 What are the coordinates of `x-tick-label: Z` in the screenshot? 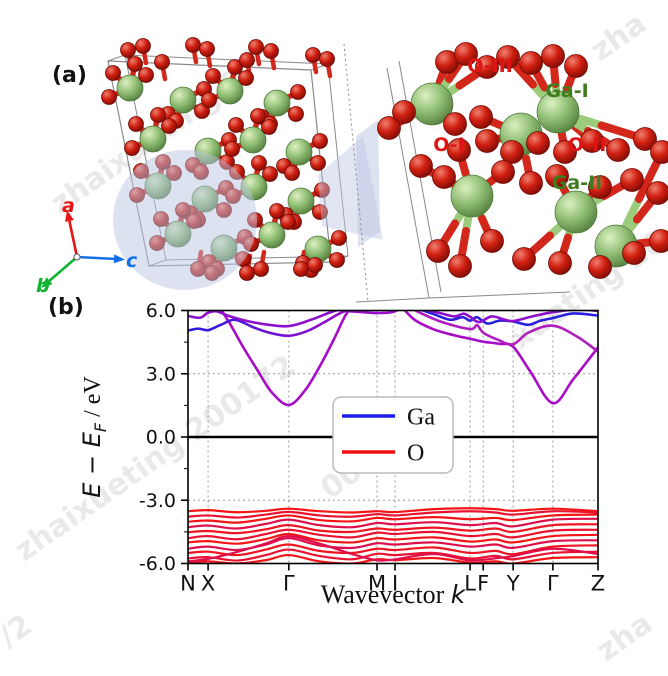 It's located at (598, 584).